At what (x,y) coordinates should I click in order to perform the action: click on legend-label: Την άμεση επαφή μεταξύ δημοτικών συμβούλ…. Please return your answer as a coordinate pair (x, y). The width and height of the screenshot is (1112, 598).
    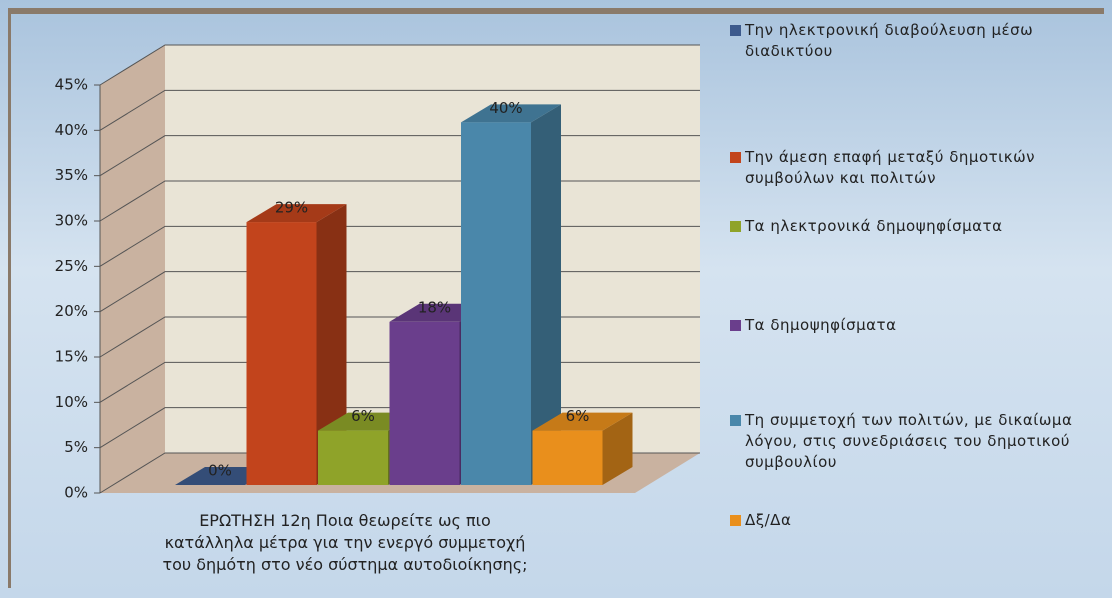
    Looking at the image, I should click on (890, 167).